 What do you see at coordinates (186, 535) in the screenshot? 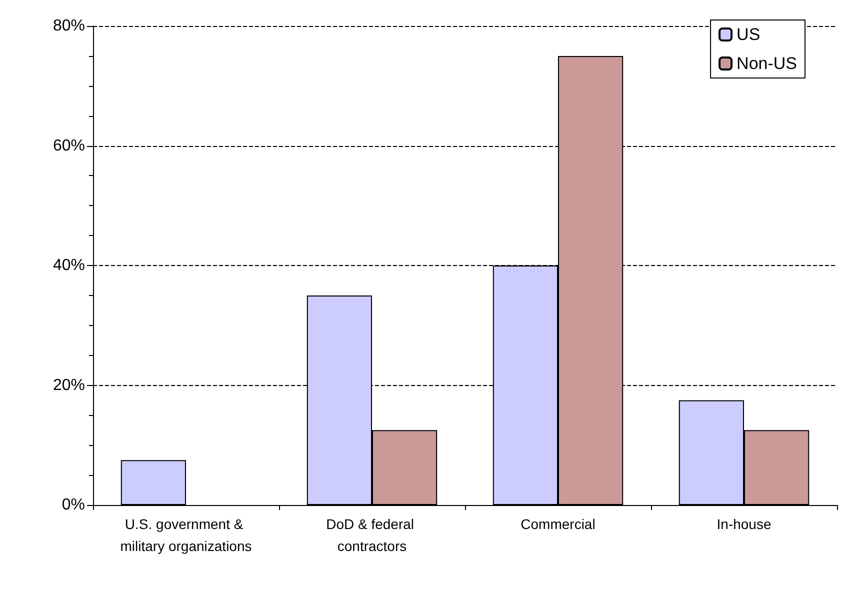
I see `x-tick-label: U.S. government & military organizations` at bounding box center [186, 535].